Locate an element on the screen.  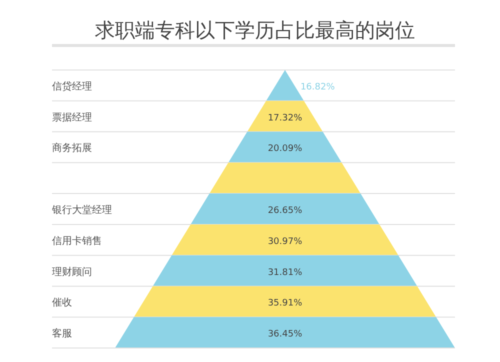
data-label: 35.91% is located at coordinates (285, 303).